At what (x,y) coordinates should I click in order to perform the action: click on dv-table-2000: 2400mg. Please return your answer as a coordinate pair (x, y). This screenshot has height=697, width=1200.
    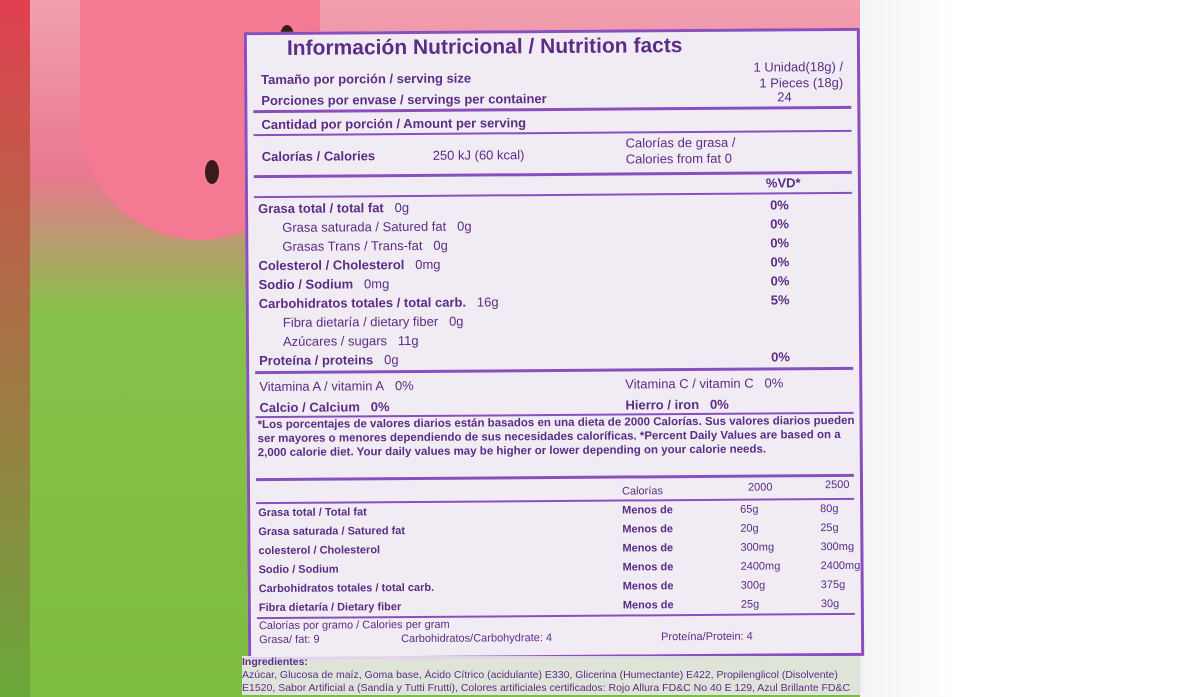
    Looking at the image, I should click on (760, 566).